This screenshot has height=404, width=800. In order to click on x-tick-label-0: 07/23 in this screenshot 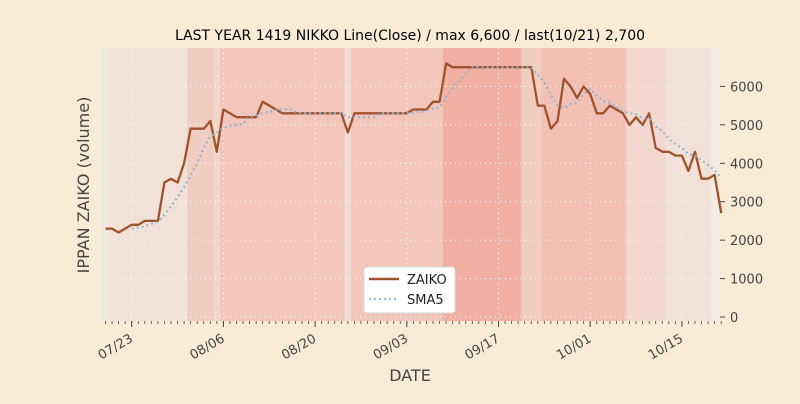, I will do `click(116, 347)`.